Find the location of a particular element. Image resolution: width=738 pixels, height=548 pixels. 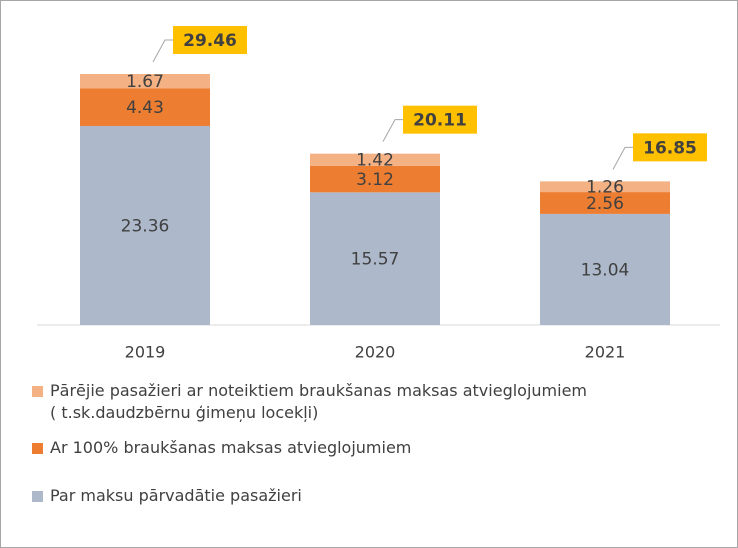

total-label: 20.11 is located at coordinates (440, 121).